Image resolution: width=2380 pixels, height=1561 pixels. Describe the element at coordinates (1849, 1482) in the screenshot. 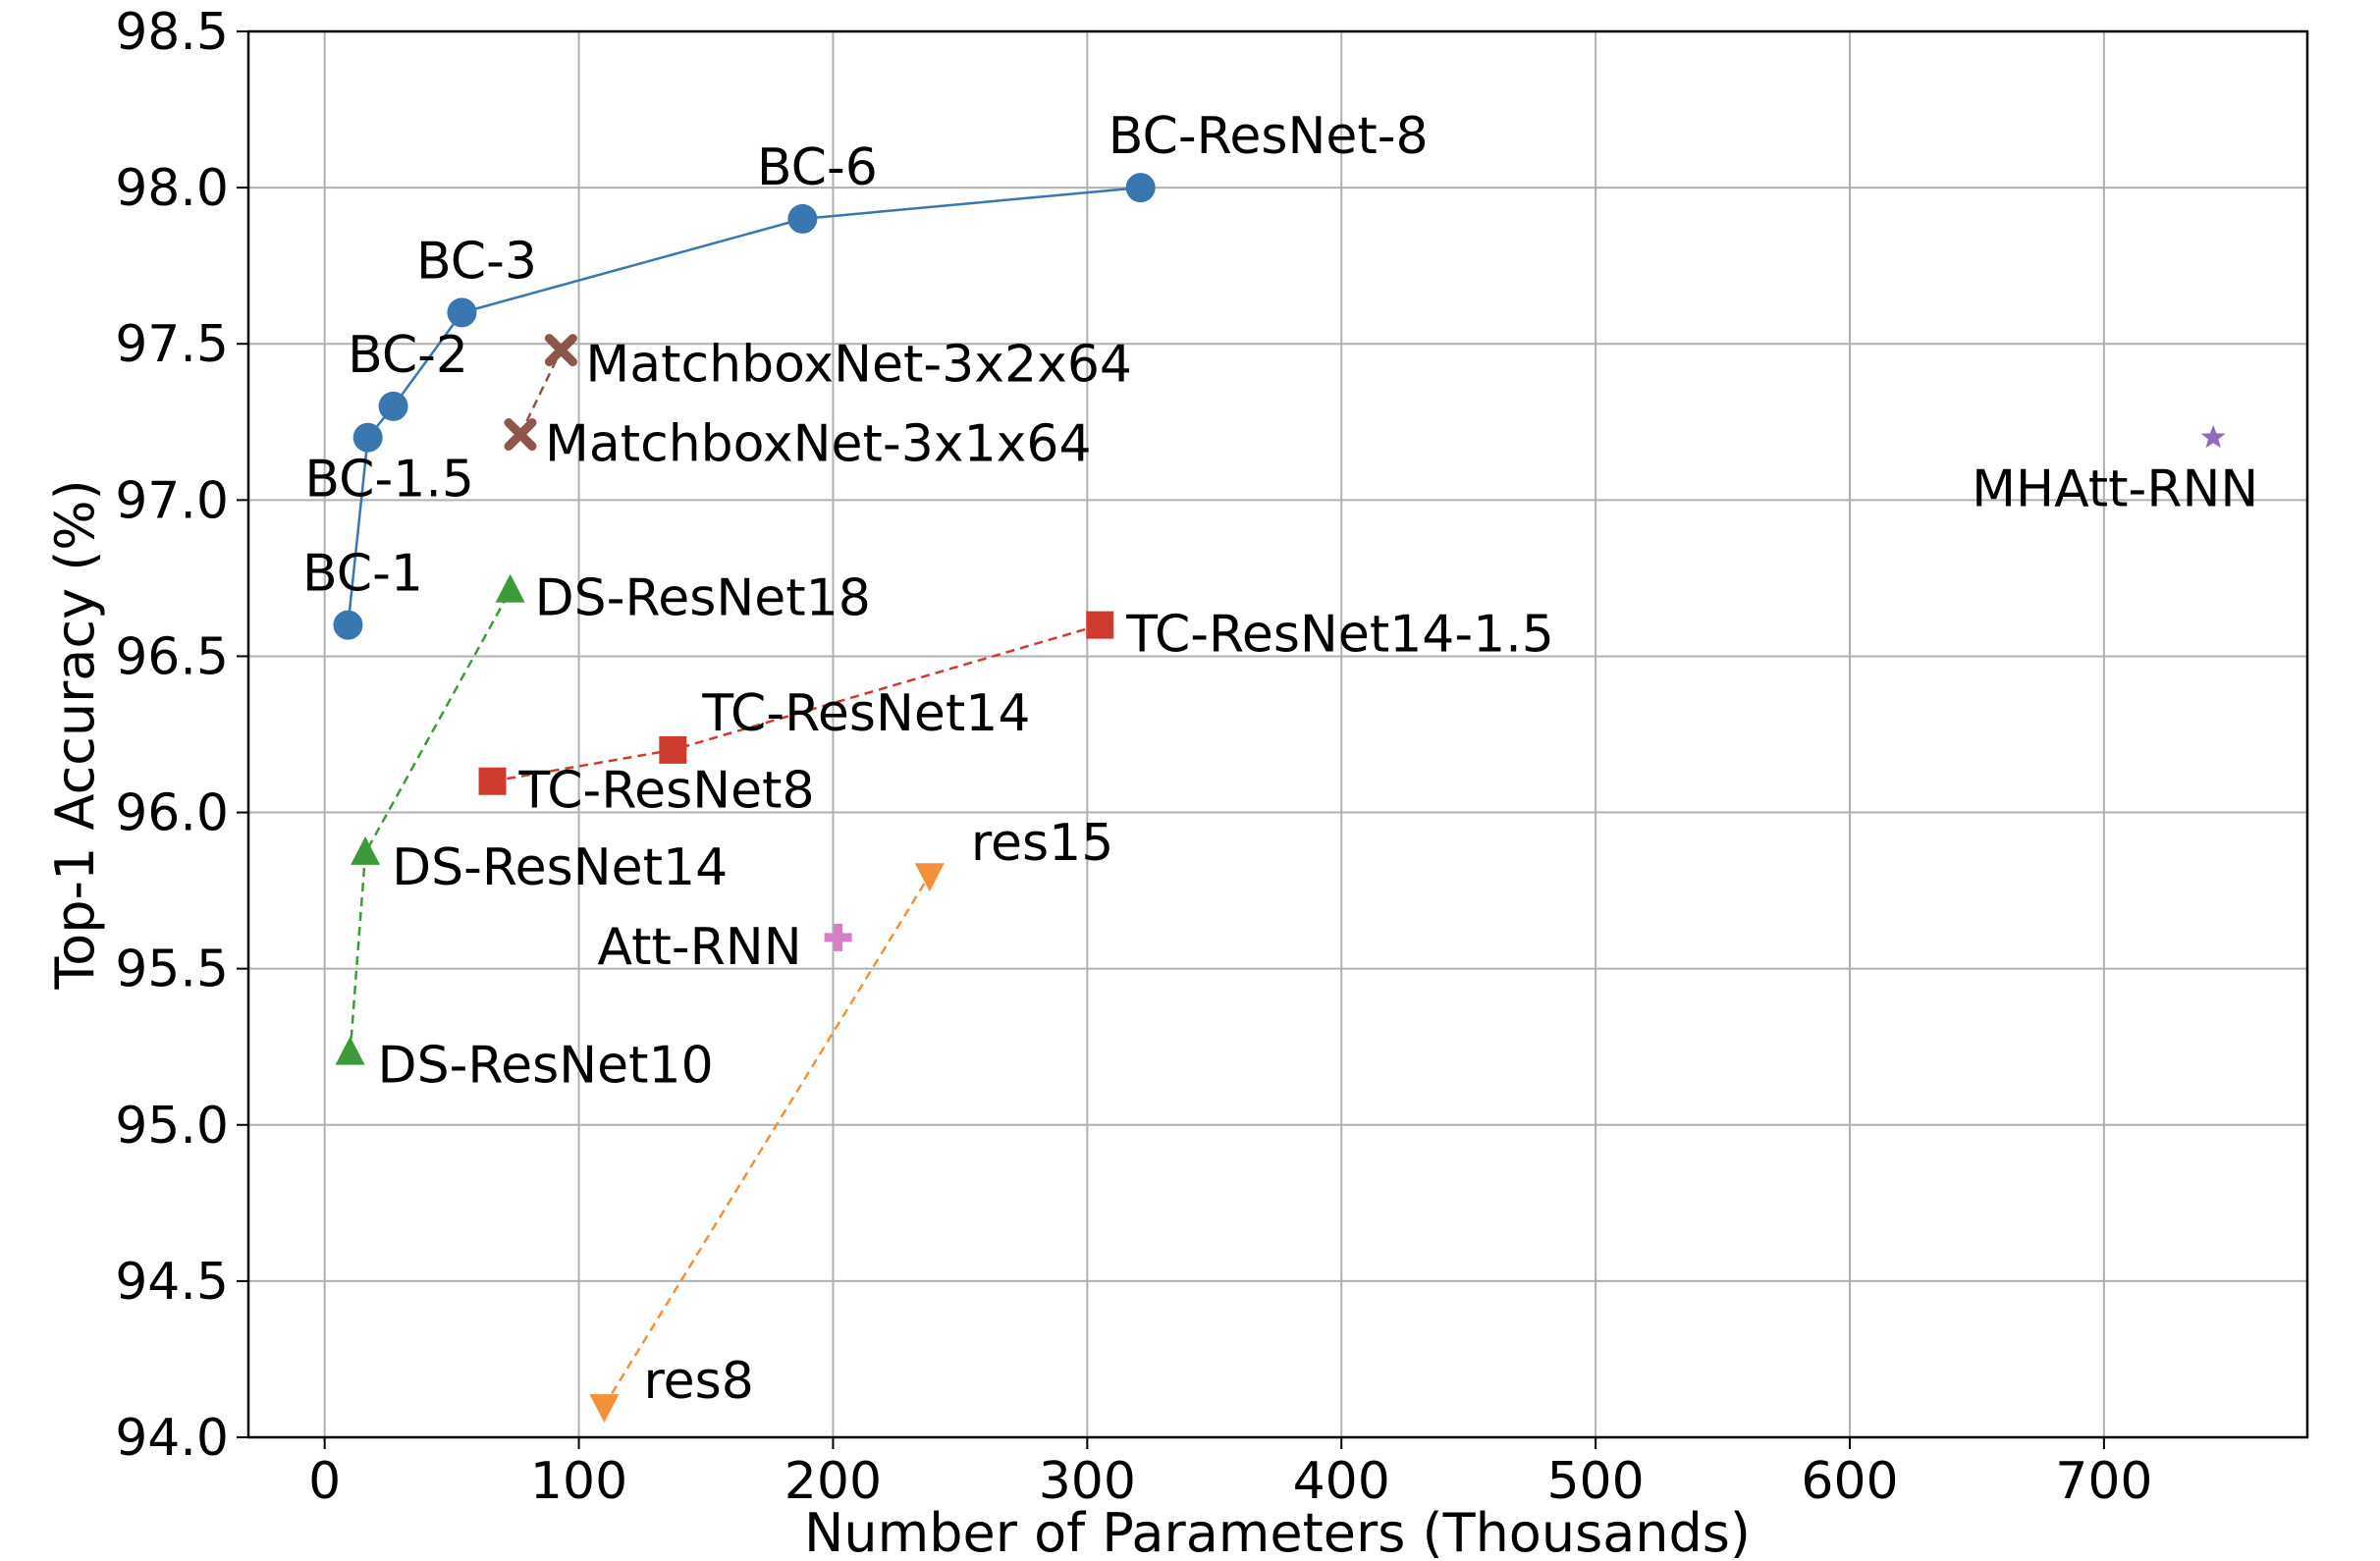

I see `x-tick-label: 600` at that location.